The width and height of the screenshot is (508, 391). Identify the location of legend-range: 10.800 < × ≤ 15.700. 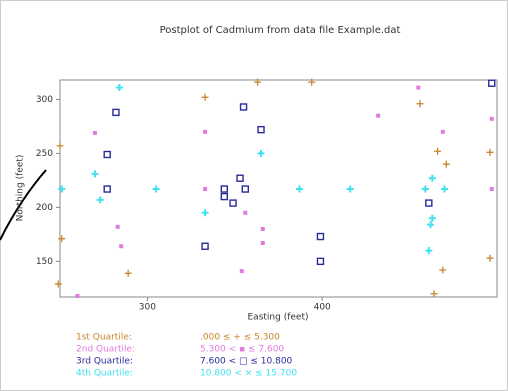
(248, 374).